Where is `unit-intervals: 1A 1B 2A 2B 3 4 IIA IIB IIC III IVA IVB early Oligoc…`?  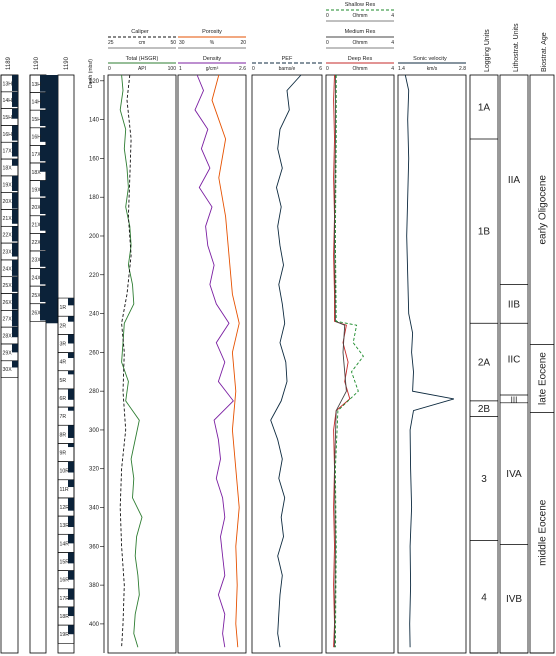
unit-intervals: 1A 1B 2A 2B 3 4 IIA IIB IIC III IVA IVB early Oligoc… is located at coordinates (512, 378).